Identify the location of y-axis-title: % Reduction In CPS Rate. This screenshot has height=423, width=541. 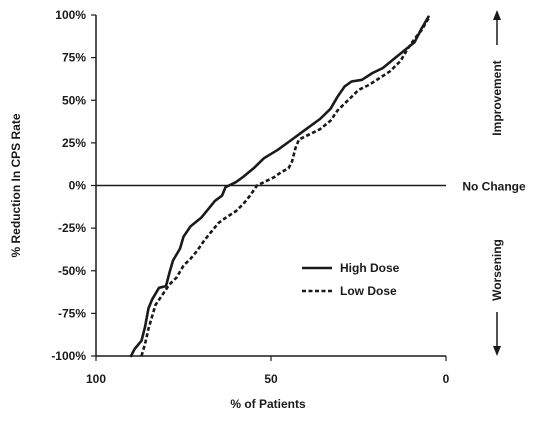
(16, 185).